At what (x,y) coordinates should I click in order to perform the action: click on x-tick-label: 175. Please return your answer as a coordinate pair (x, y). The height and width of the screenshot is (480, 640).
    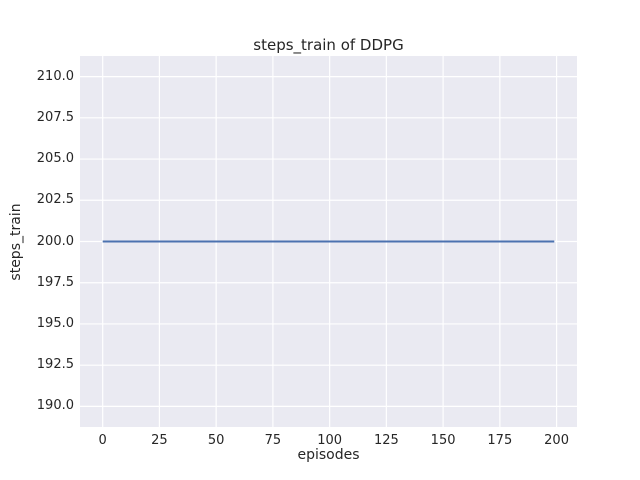
    Looking at the image, I should click on (500, 440).